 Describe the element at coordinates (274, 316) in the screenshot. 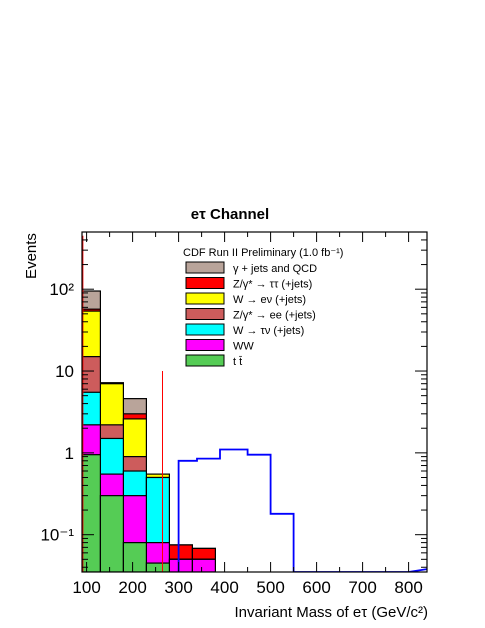

I see `legend-label-3: Z/γ* → ee (+jets)` at that location.